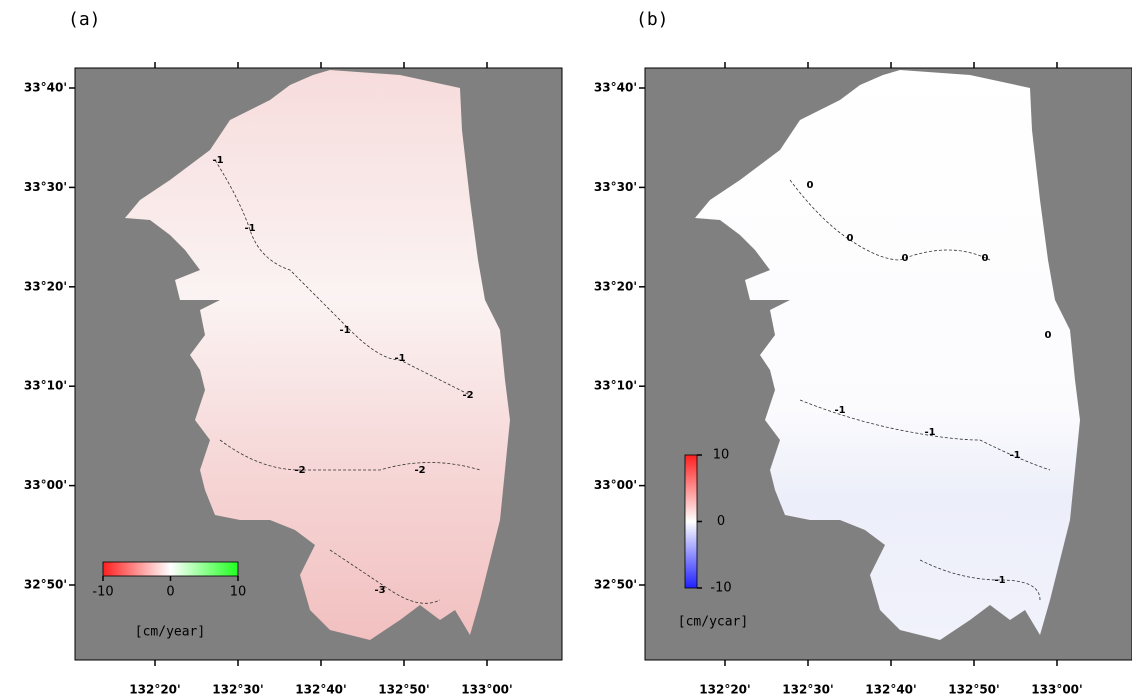 This screenshot has width=1132, height=700. I want to click on contour-label: -3, so click(379, 590).